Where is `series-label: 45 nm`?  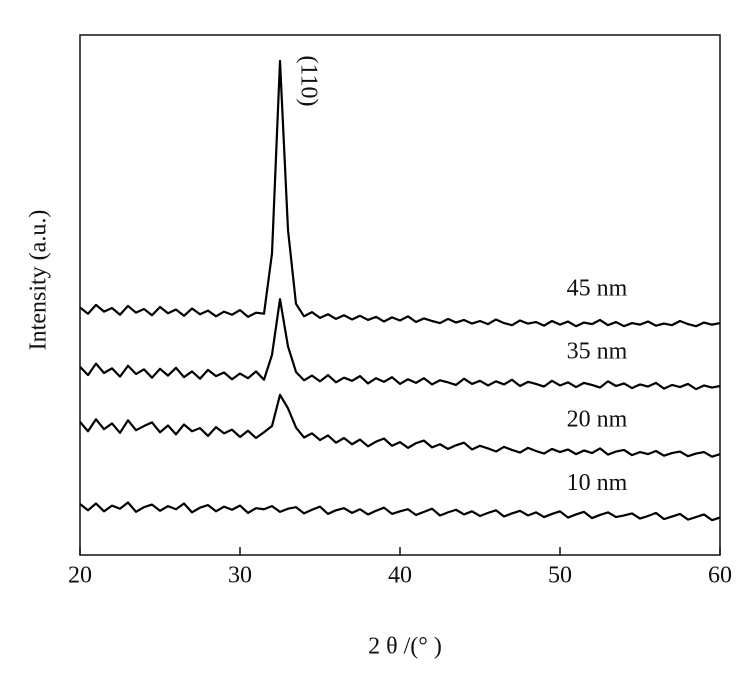
series-label: 45 nm is located at coordinates (597, 289).